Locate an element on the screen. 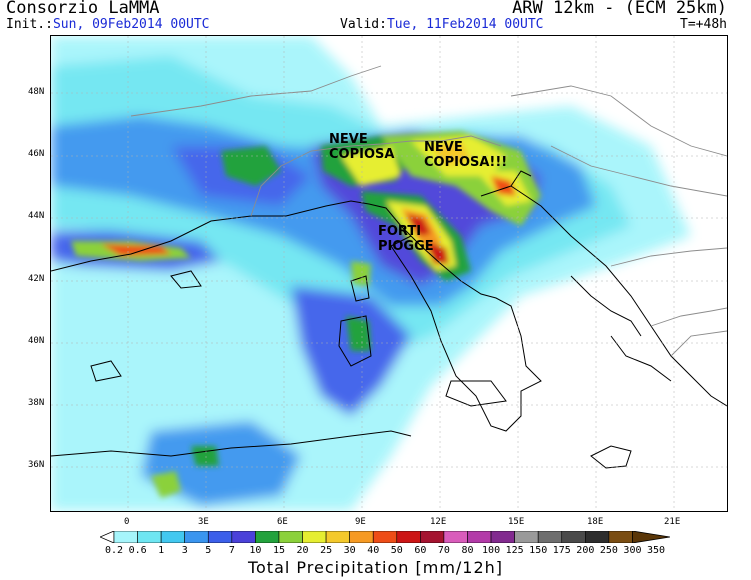  lon-label: 12E is located at coordinates (438, 522).